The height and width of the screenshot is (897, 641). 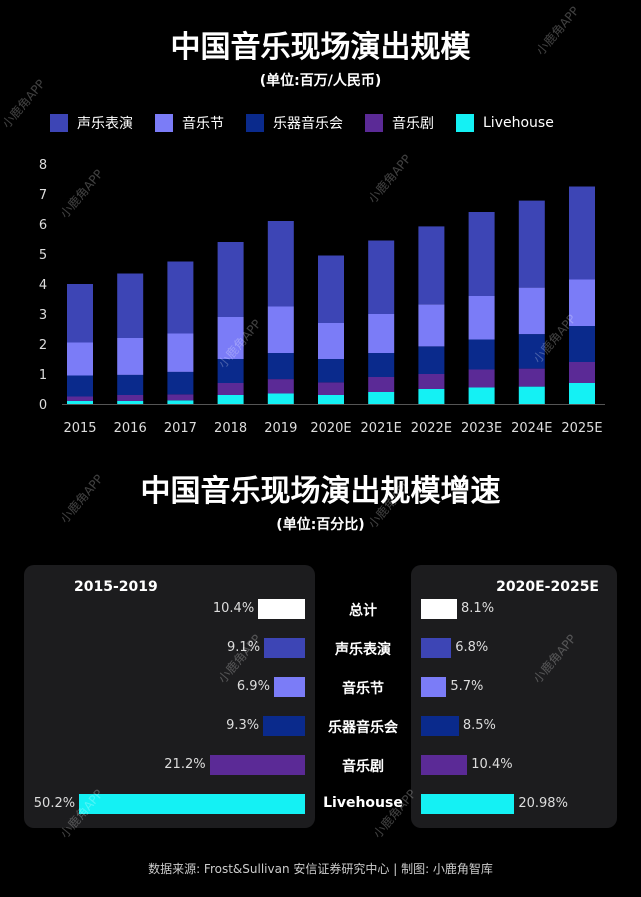 I want to click on growth-value-left: 21.2%, so click(x=185, y=764).